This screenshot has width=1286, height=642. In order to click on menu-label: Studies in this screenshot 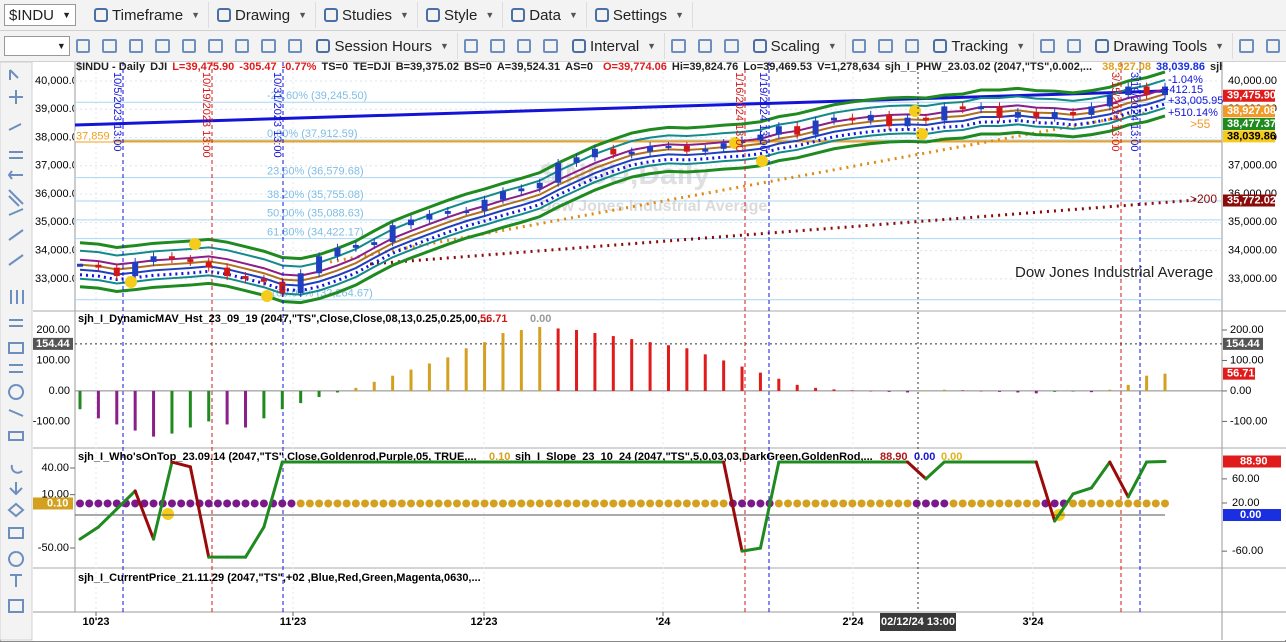, I will do `click(367, 15)`.